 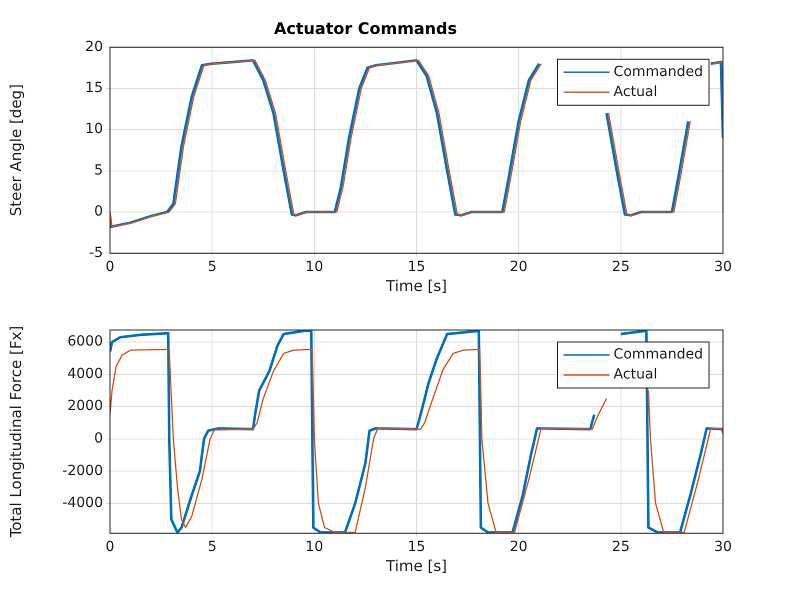 I want to click on y-tick-label: 20, so click(x=94, y=46).